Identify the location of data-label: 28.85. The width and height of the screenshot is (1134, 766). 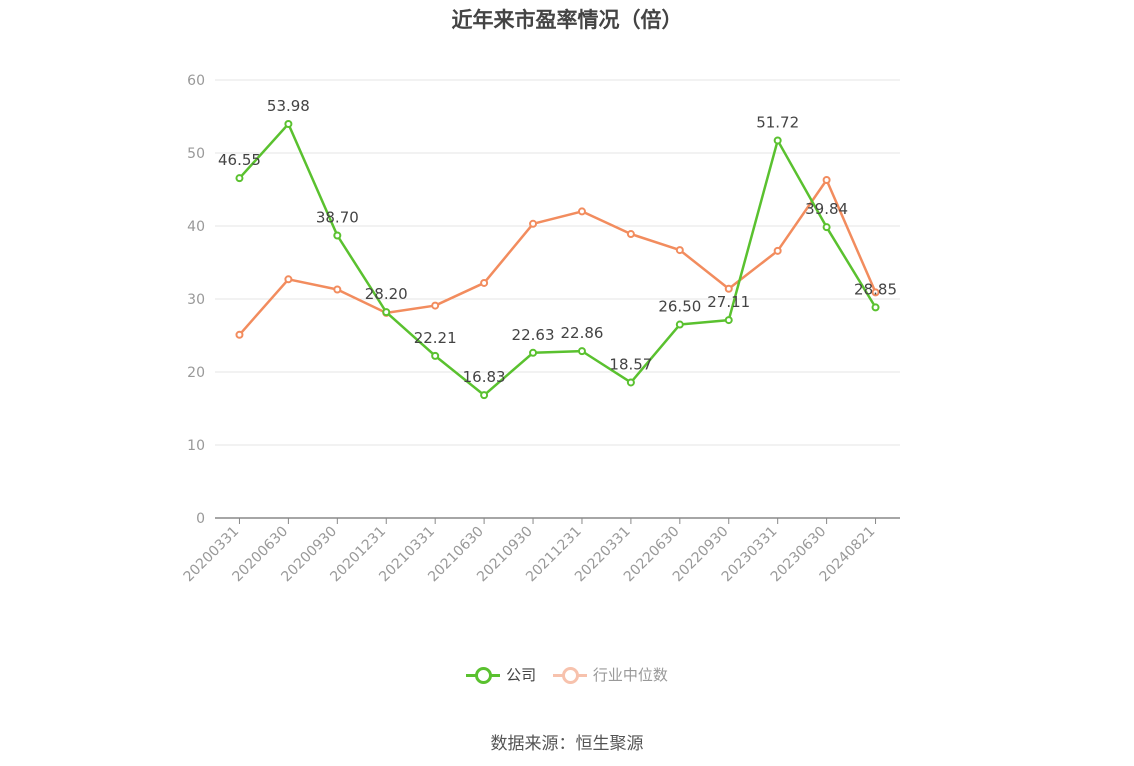
(875, 289).